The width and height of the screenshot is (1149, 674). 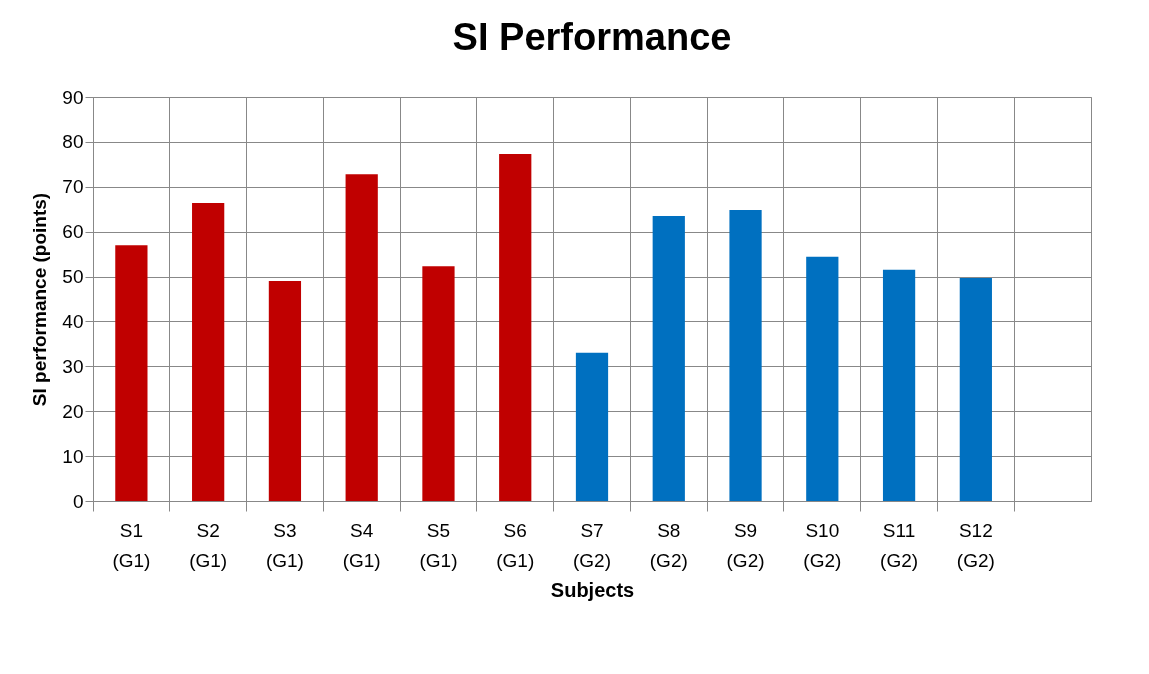 I want to click on y-tick-label: 30, so click(x=73, y=366).